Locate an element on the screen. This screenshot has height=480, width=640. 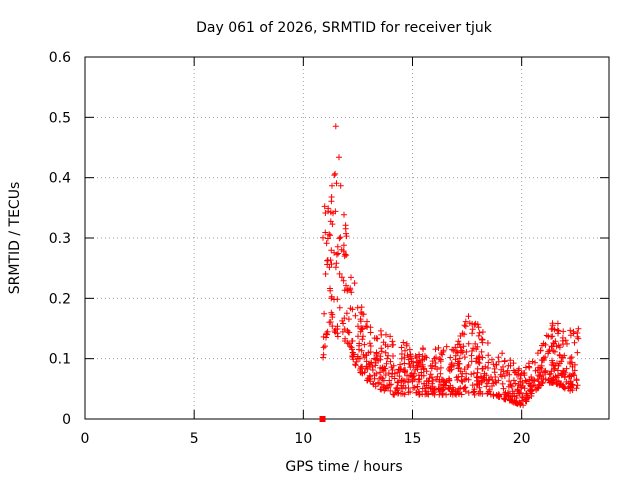
x-tick-label: 20 is located at coordinates (522, 439).